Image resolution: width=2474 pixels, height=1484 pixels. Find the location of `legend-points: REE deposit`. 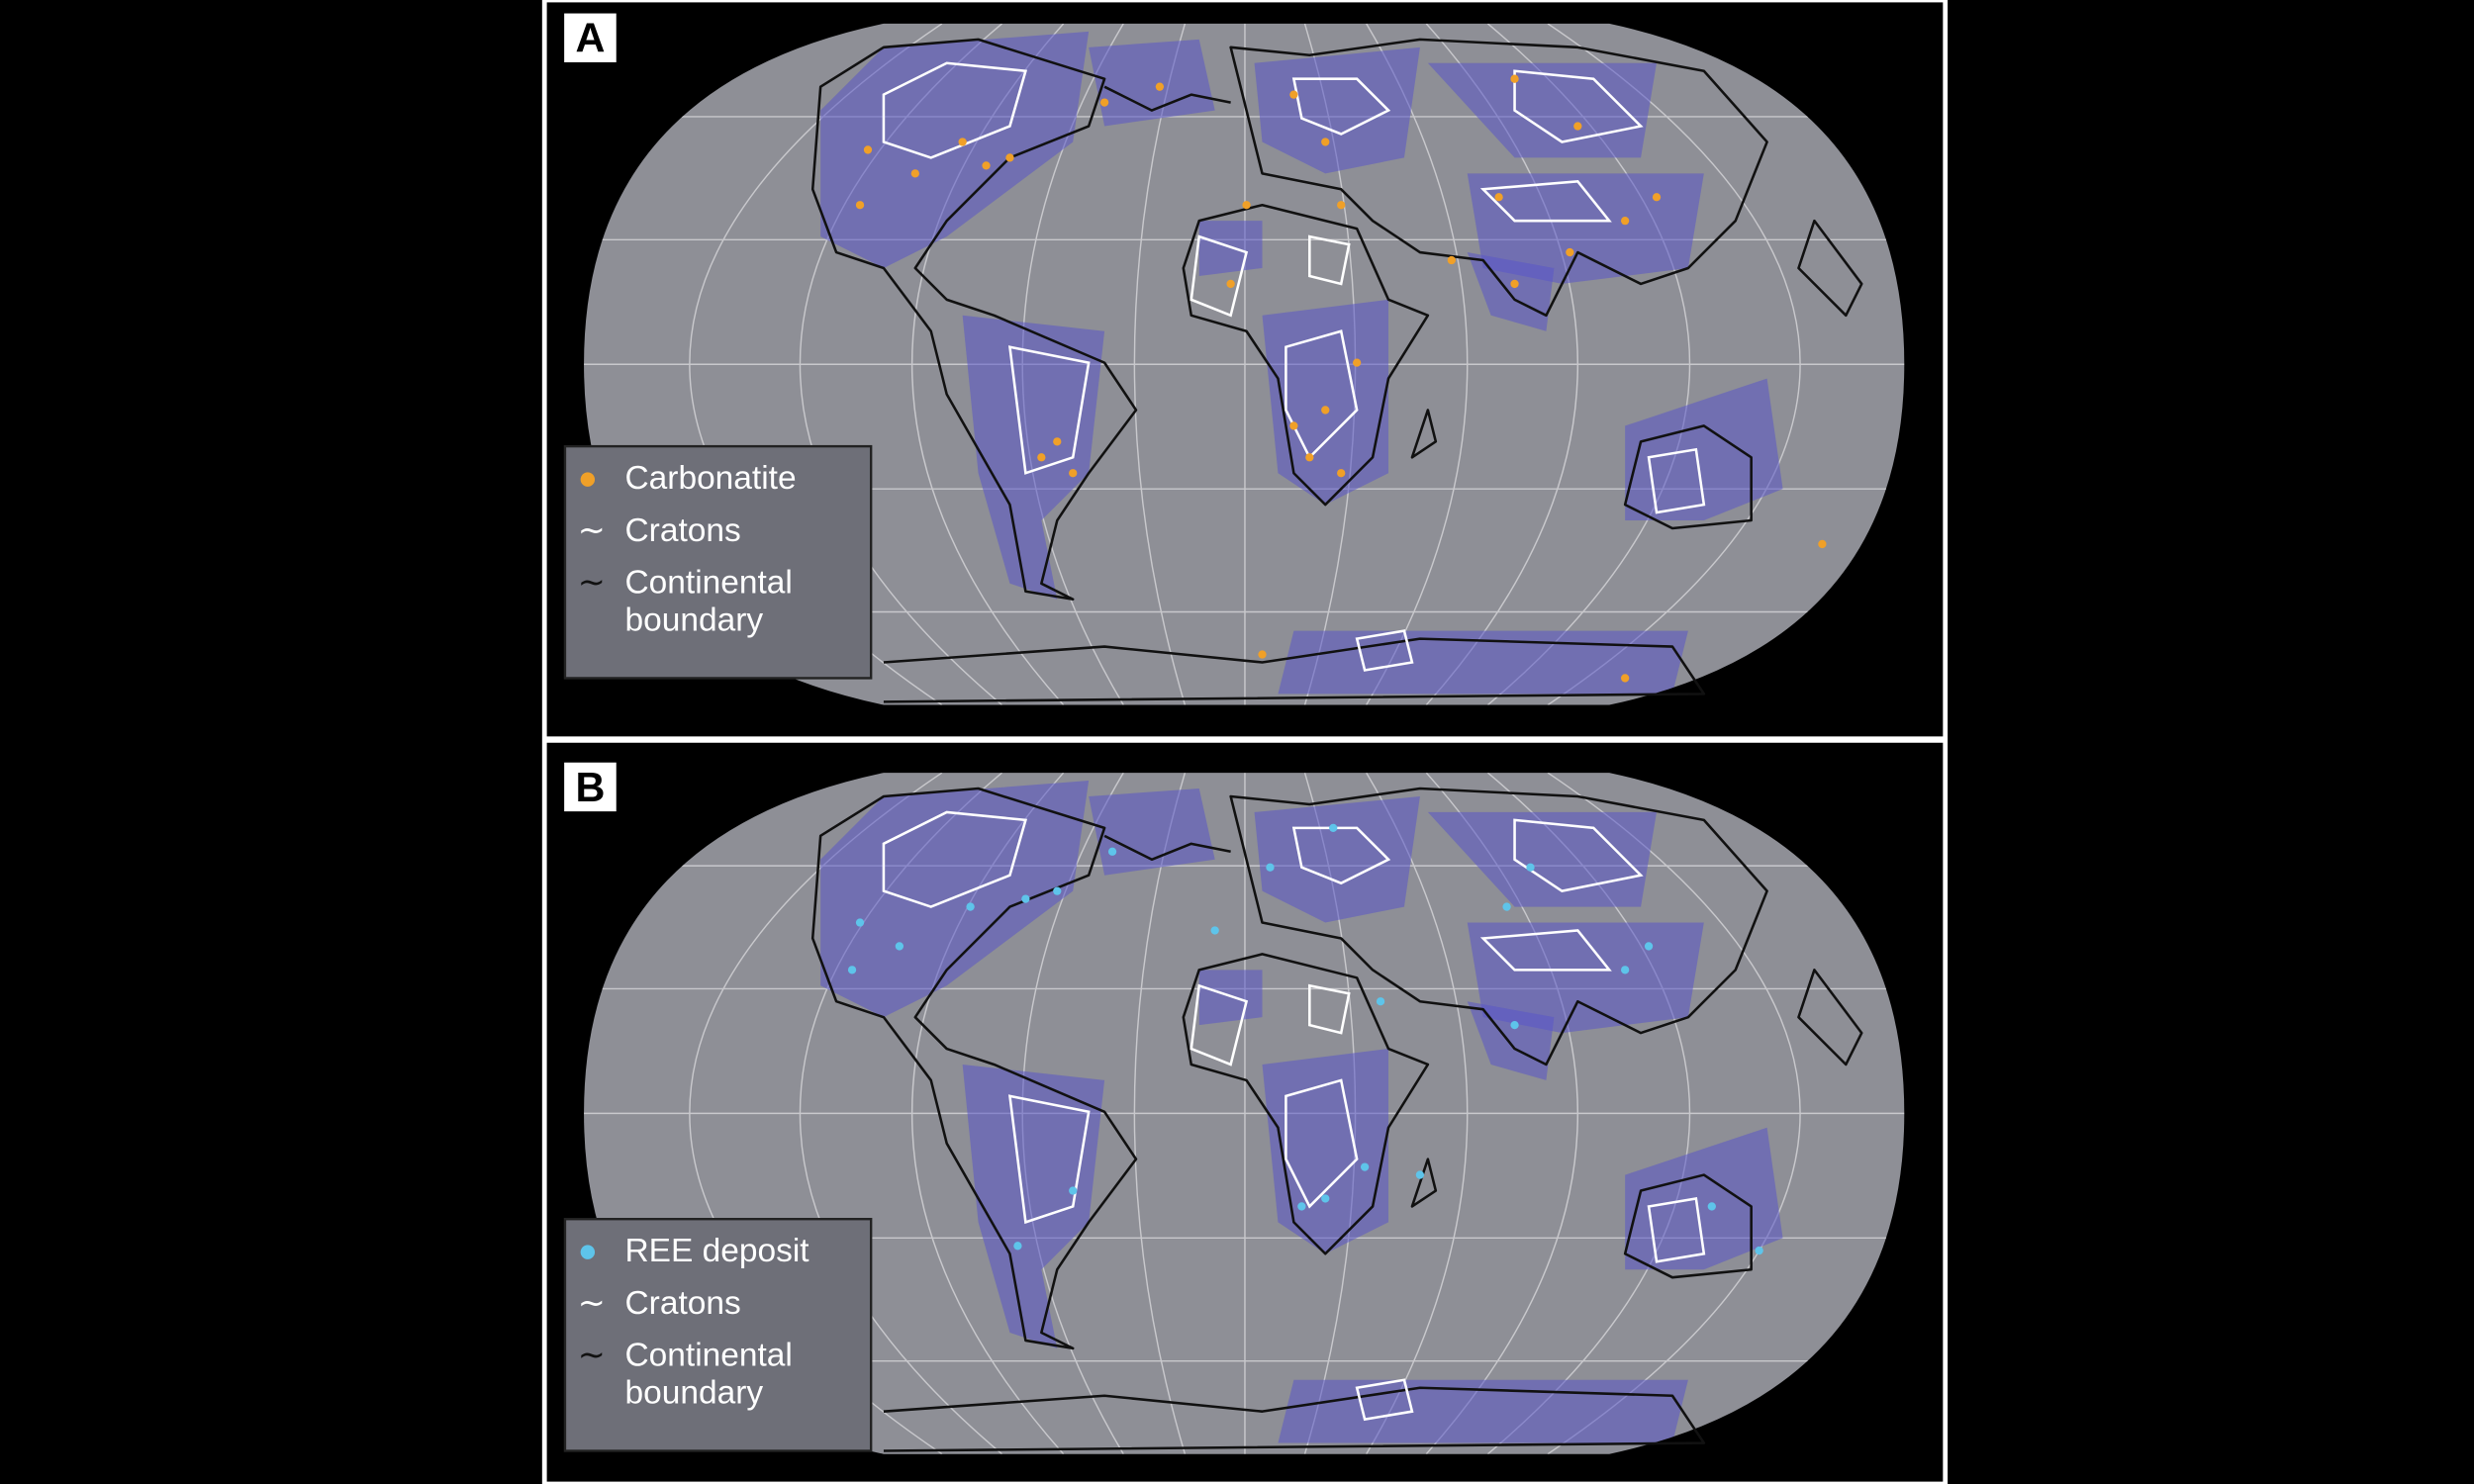

legend-points: REE deposit is located at coordinates (717, 1251).